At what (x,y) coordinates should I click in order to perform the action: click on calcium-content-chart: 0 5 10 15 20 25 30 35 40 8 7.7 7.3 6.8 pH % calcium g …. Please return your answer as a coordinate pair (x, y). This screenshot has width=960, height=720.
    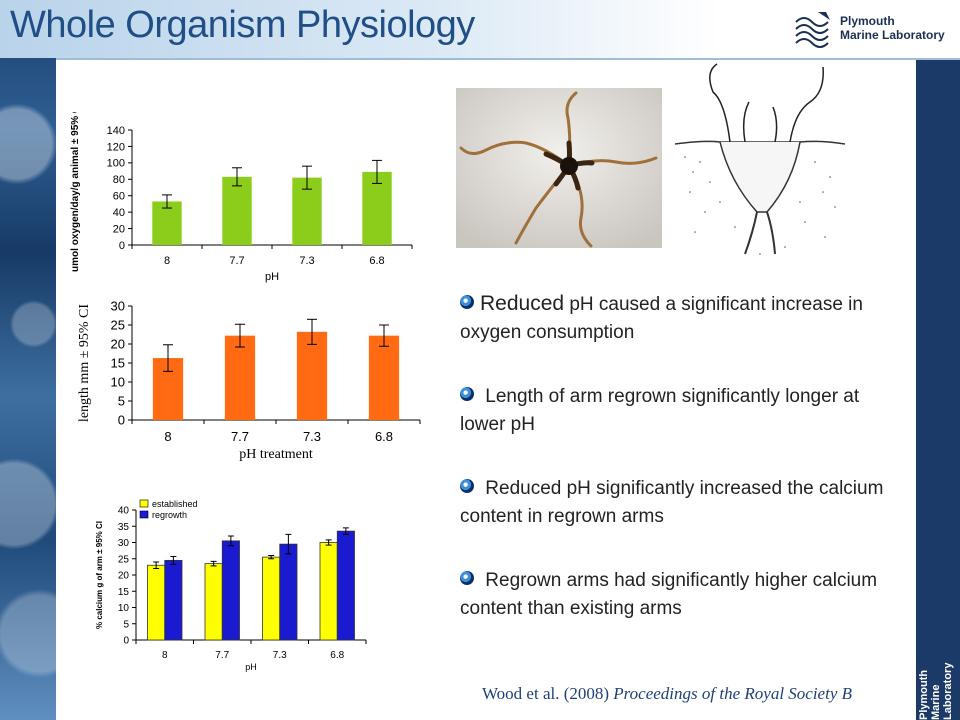
    Looking at the image, I should click on (231, 585).